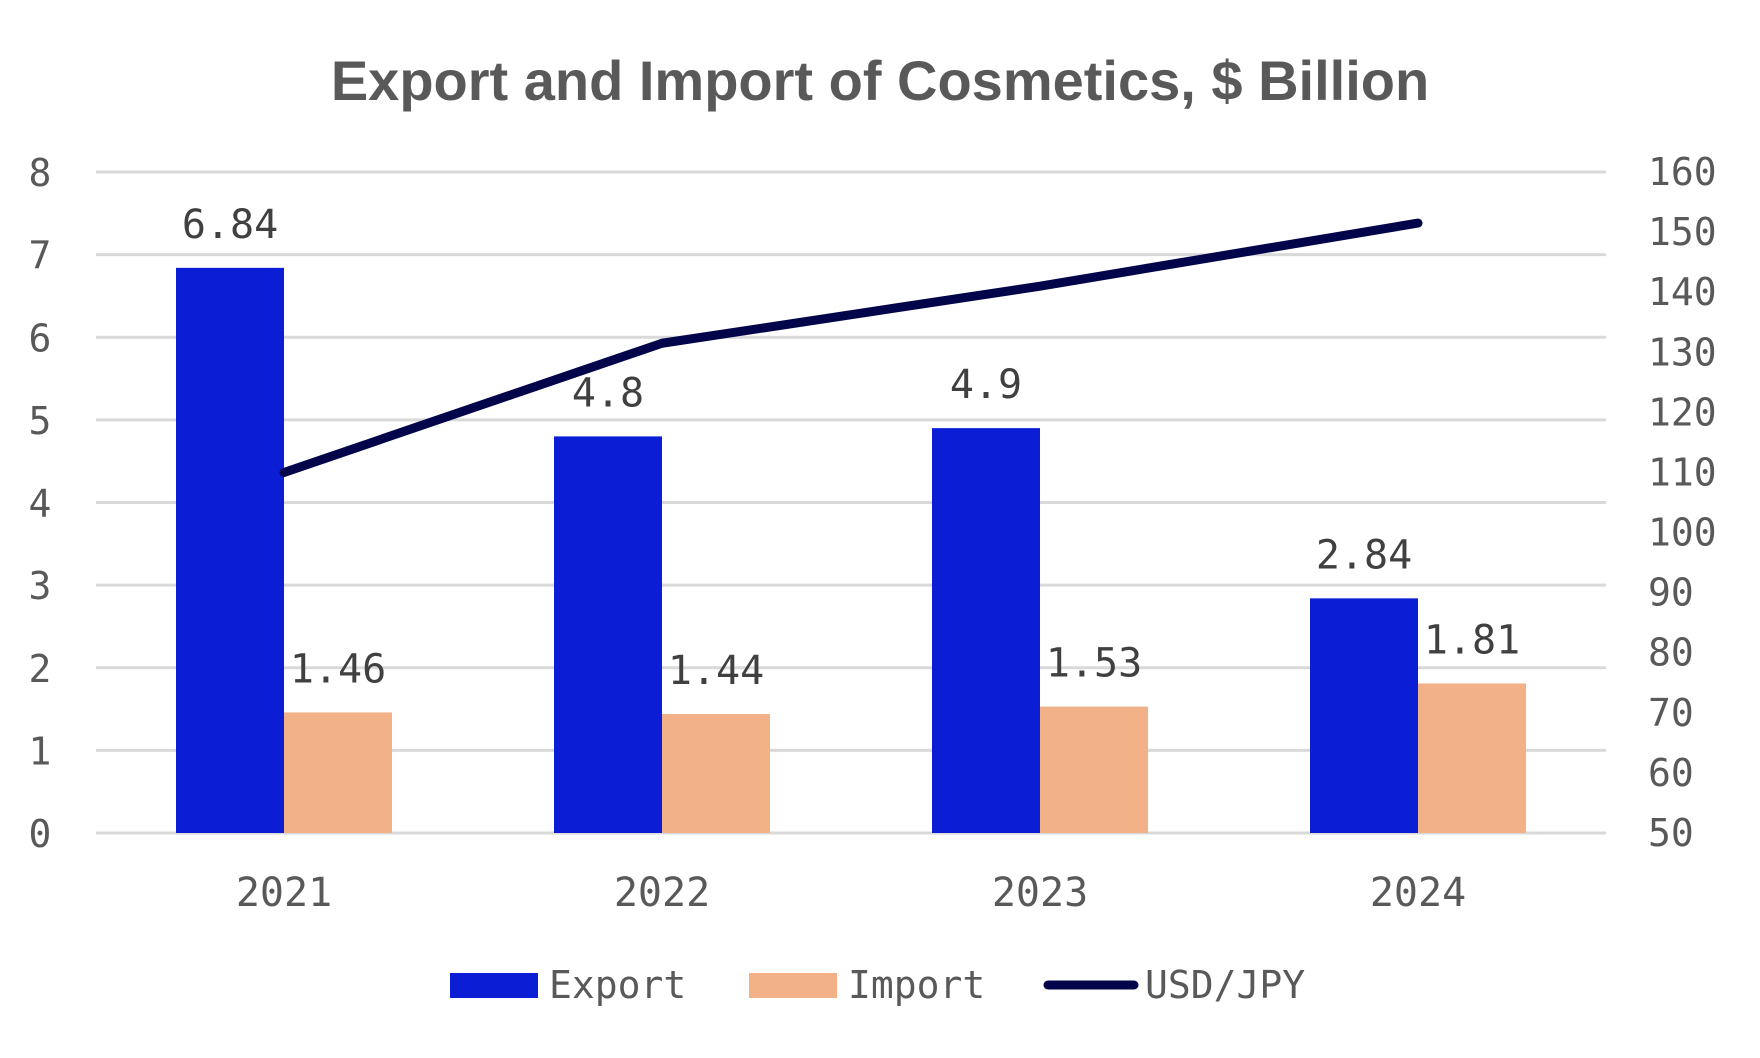  I want to click on data-label-export-2024: 2.84, so click(1364, 555).